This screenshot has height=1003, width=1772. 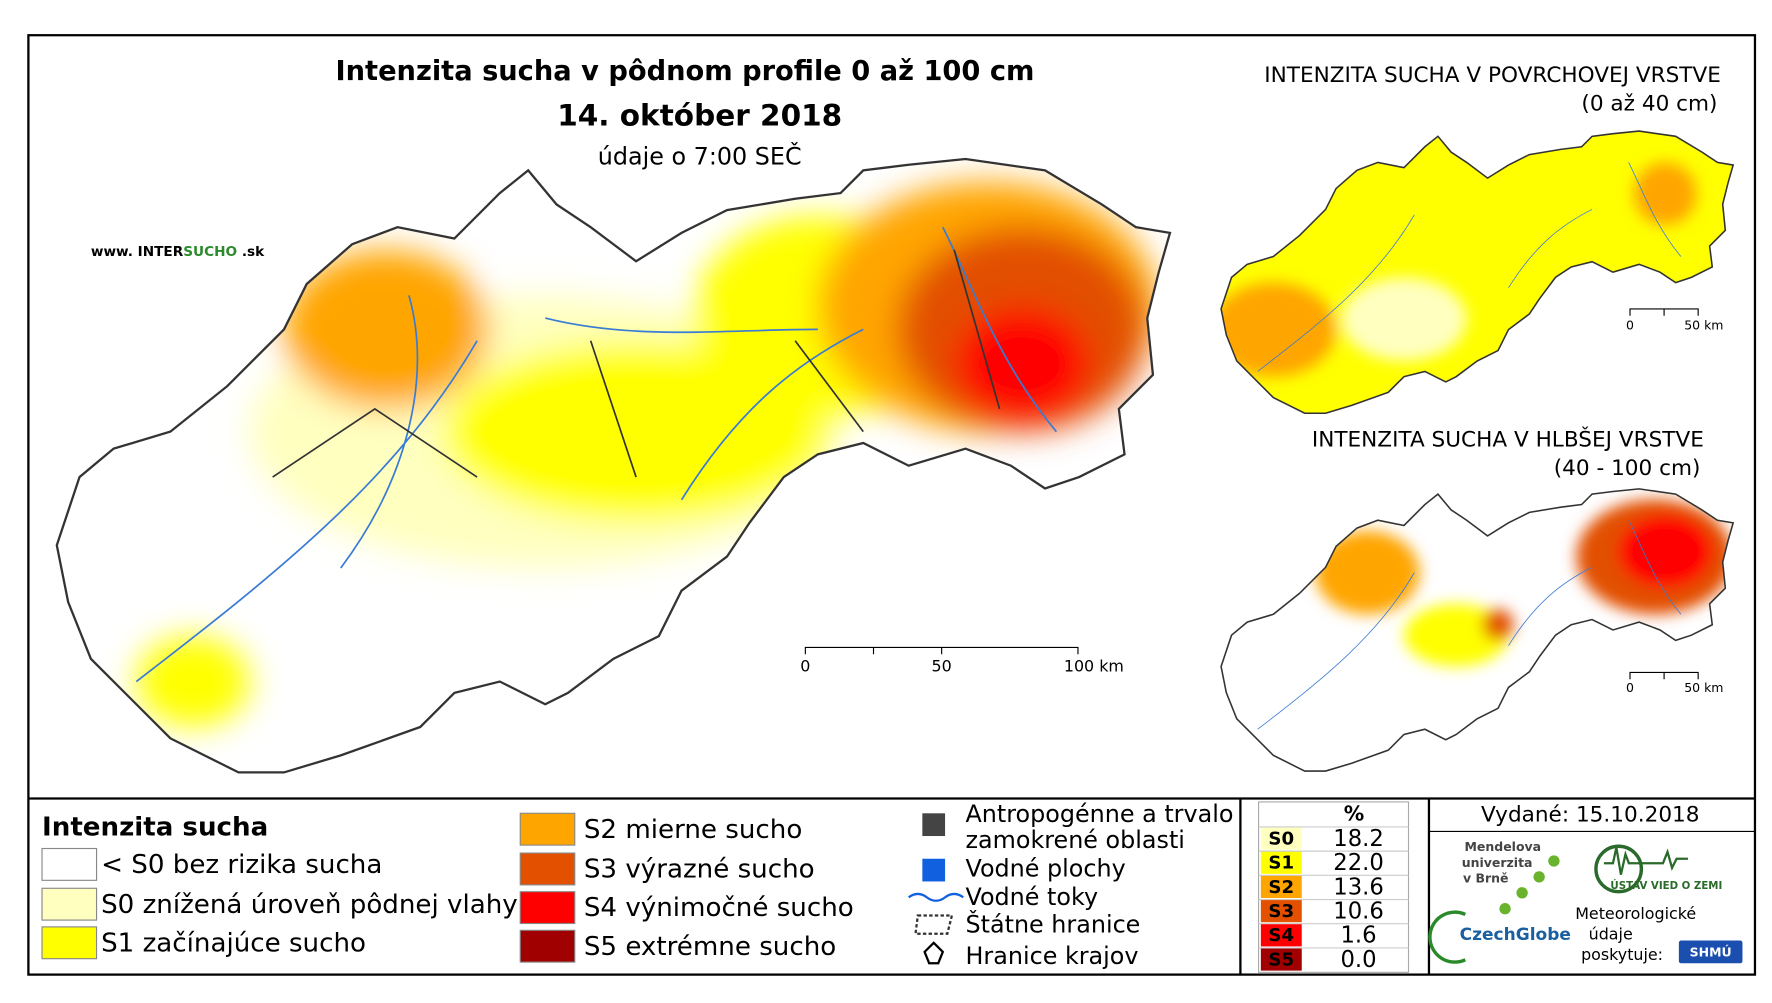 What do you see at coordinates (719, 908) in the screenshot?
I see `legend-label: S4 výnimočné sucho` at bounding box center [719, 908].